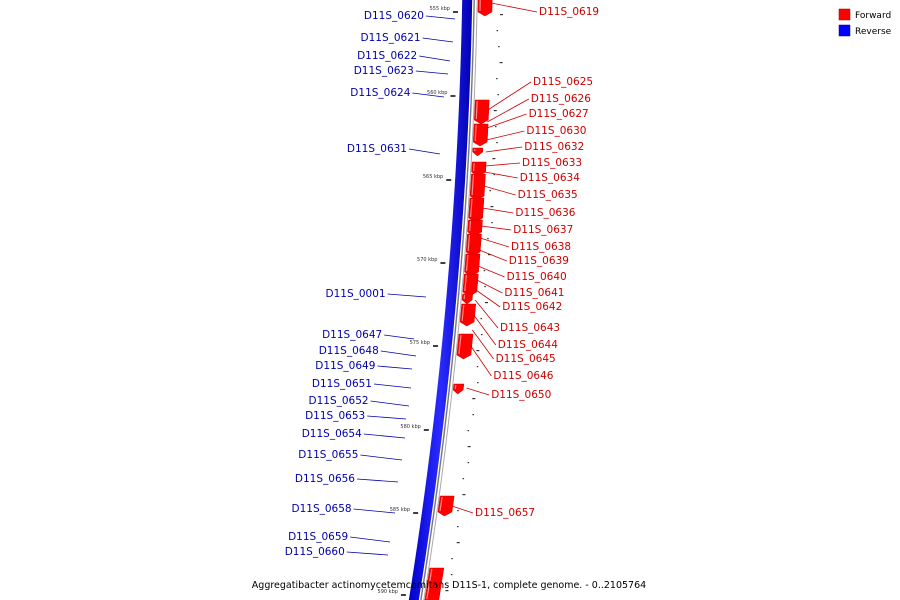  What do you see at coordinates (328, 455) in the screenshot?
I see `reverse-gene-label: D11S_0655` at bounding box center [328, 455].